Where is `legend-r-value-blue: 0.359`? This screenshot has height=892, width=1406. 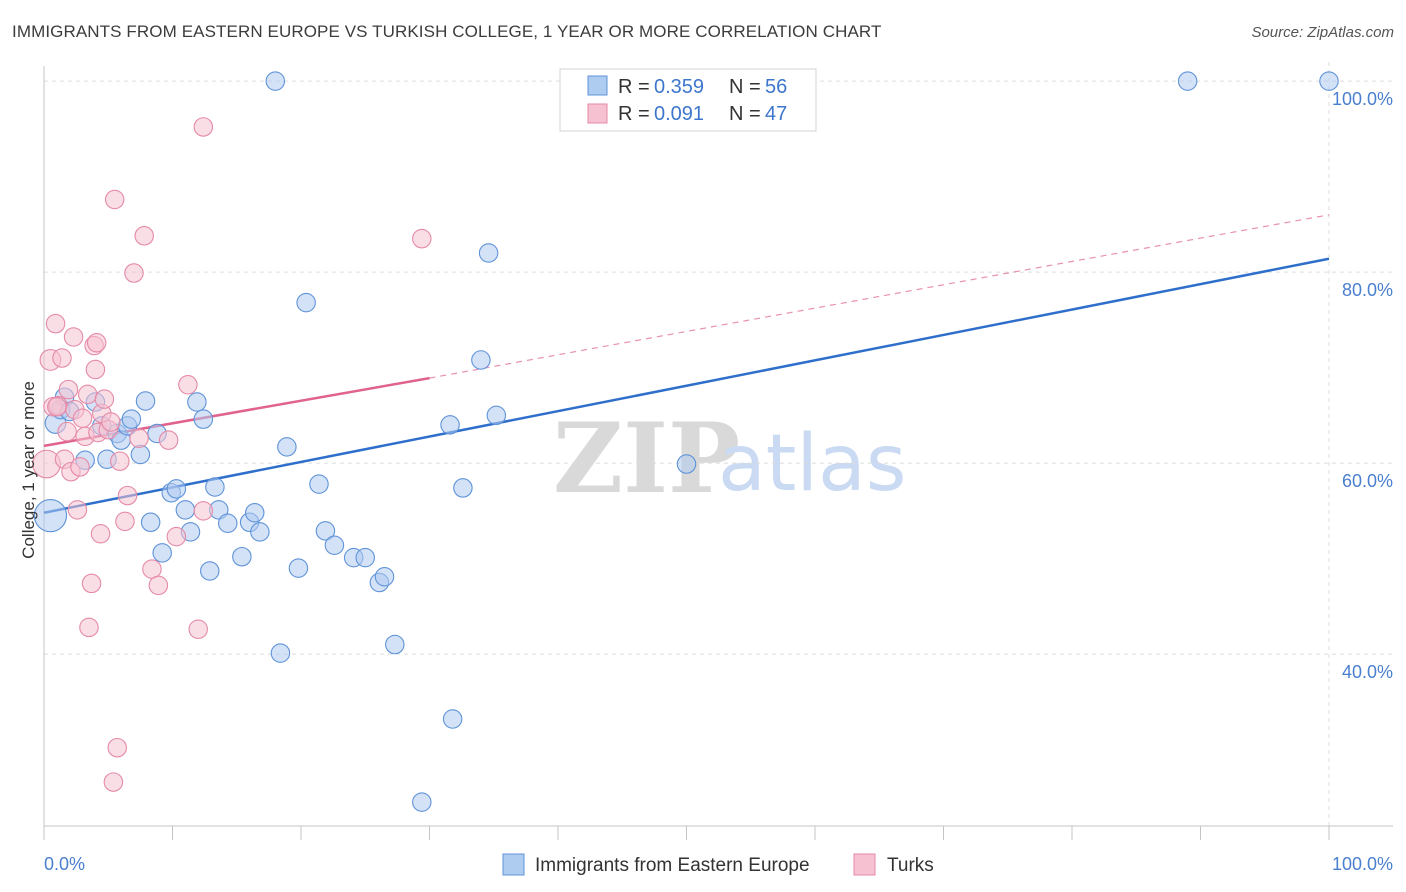
legend-r-value-blue: 0.359 is located at coordinates (679, 87).